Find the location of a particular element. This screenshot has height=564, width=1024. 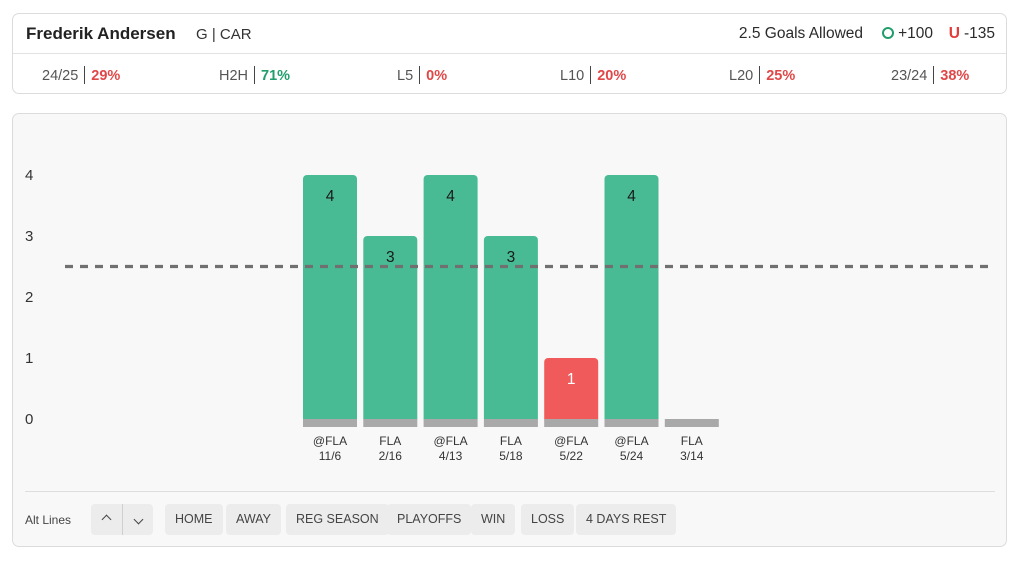

x-tick-label: 2/16 is located at coordinates (391, 456).